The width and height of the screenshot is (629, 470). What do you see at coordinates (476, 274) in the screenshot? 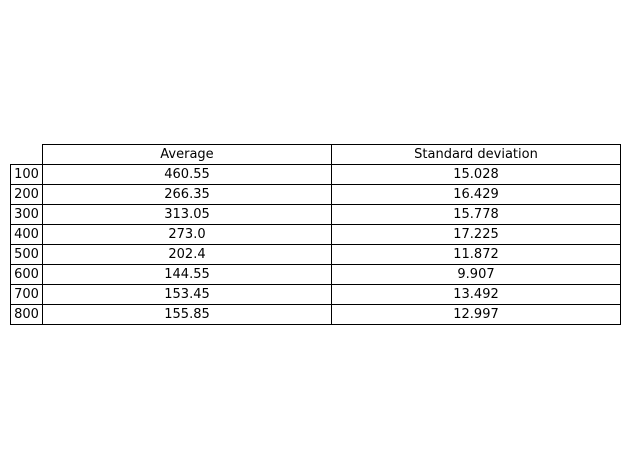
I see `standard-deviation-cell: 9.907` at bounding box center [476, 274].